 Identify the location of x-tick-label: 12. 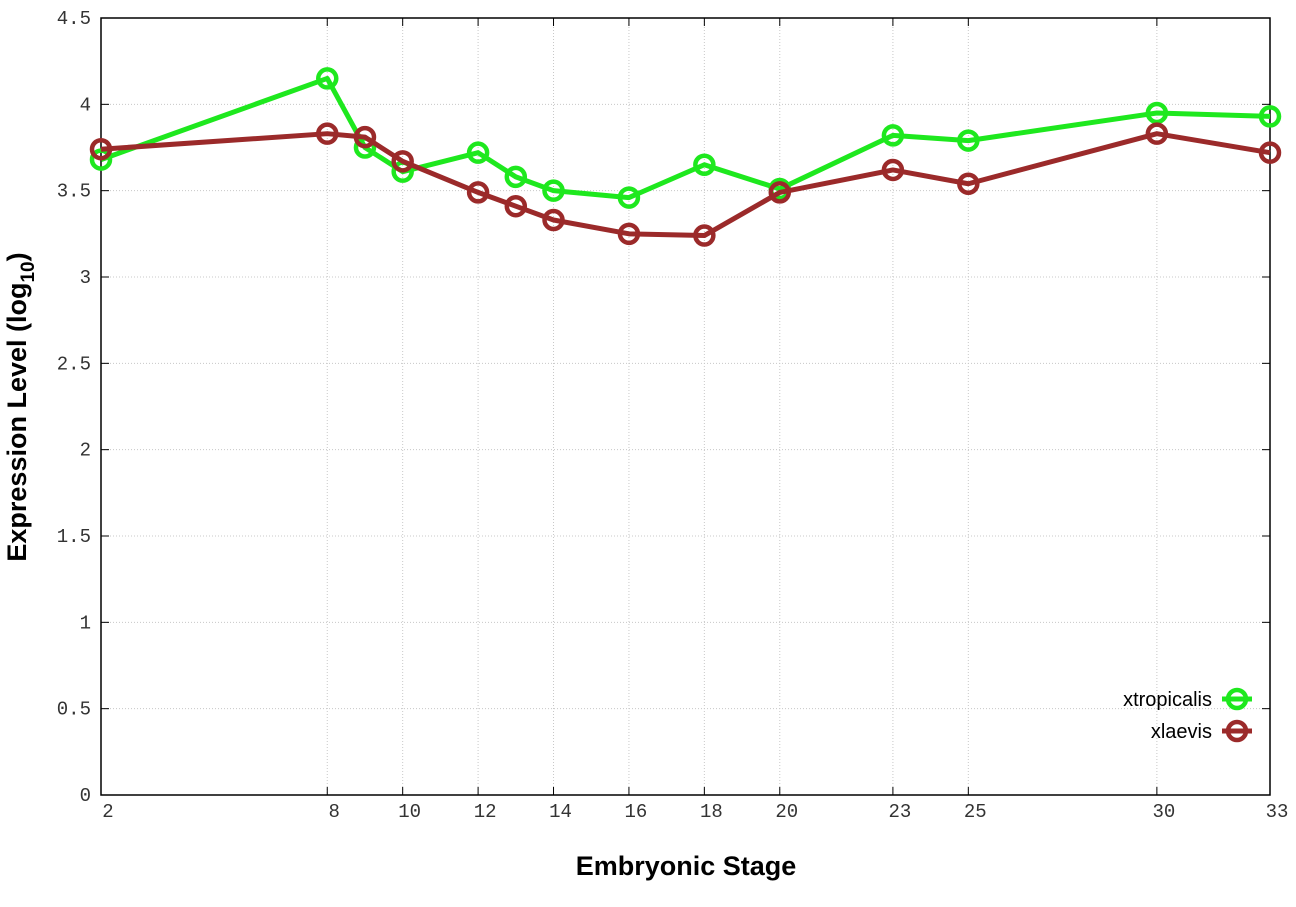
(485, 812).